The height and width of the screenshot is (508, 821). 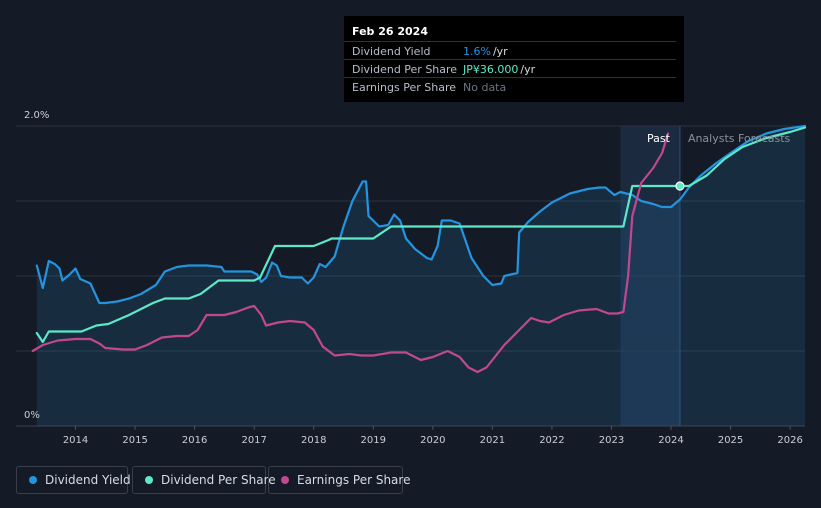 What do you see at coordinates (789, 440) in the screenshot?
I see `x-tick-label: 2026` at bounding box center [789, 440].